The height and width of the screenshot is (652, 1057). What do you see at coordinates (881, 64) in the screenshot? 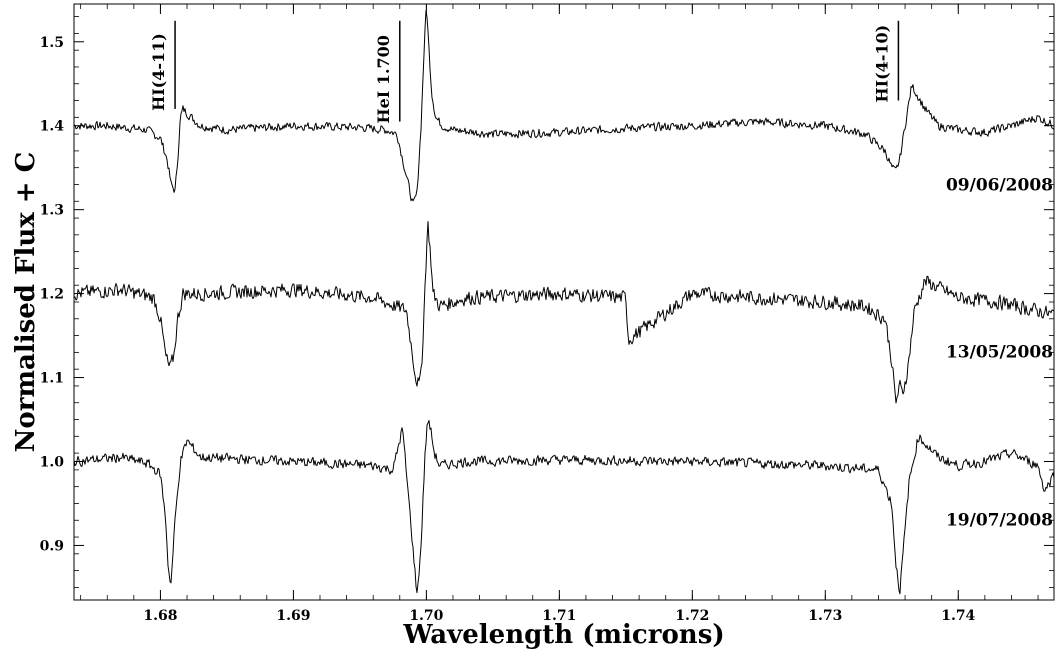
I see `line-marker-label: HI(4-10)` at bounding box center [881, 64].